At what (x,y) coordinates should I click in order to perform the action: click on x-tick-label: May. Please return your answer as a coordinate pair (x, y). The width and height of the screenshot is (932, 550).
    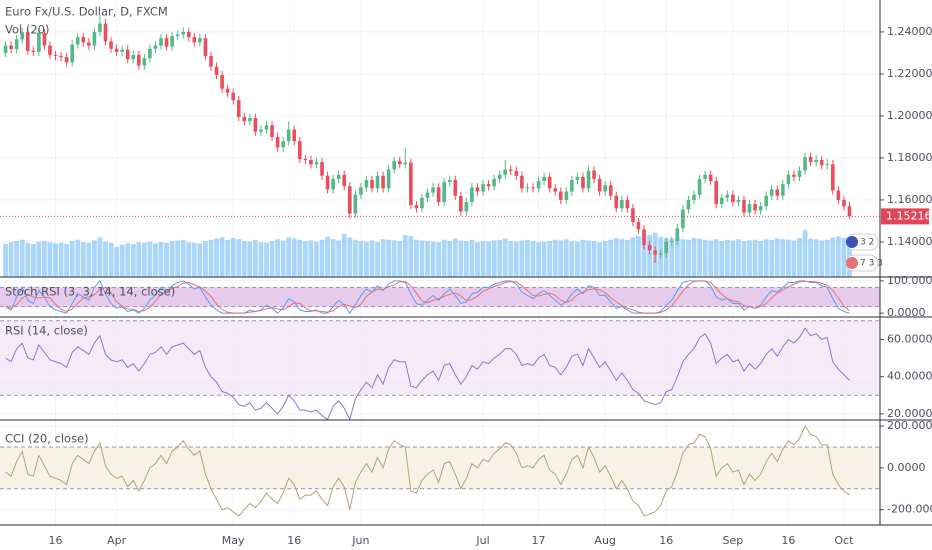
    Looking at the image, I should click on (233, 540).